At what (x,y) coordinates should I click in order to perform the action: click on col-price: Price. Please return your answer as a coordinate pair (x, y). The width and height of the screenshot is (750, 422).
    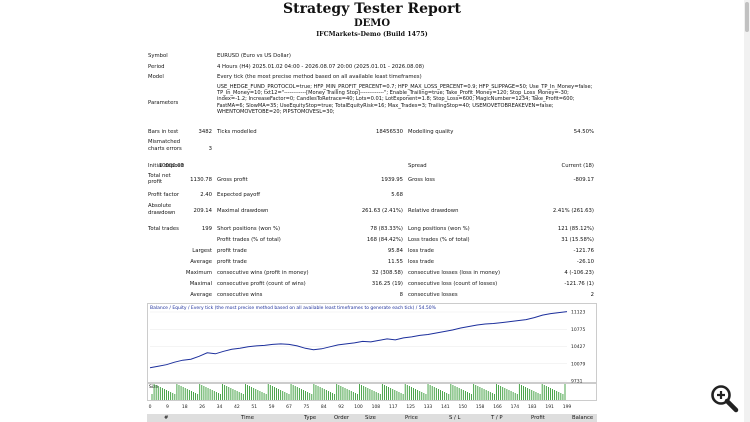
    Looking at the image, I should click on (411, 418).